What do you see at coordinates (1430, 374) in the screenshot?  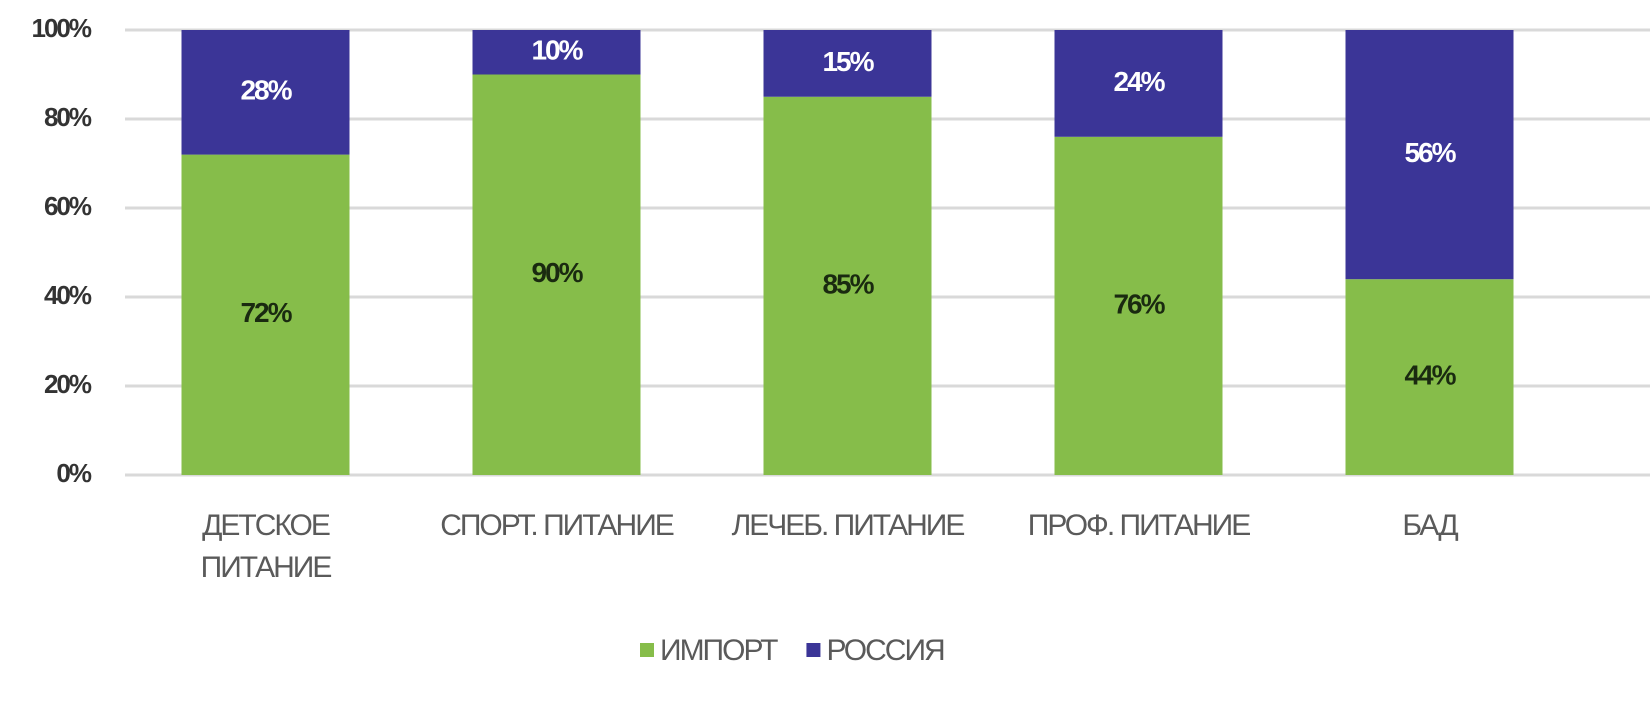 I see `data-label: 44%` at bounding box center [1430, 374].